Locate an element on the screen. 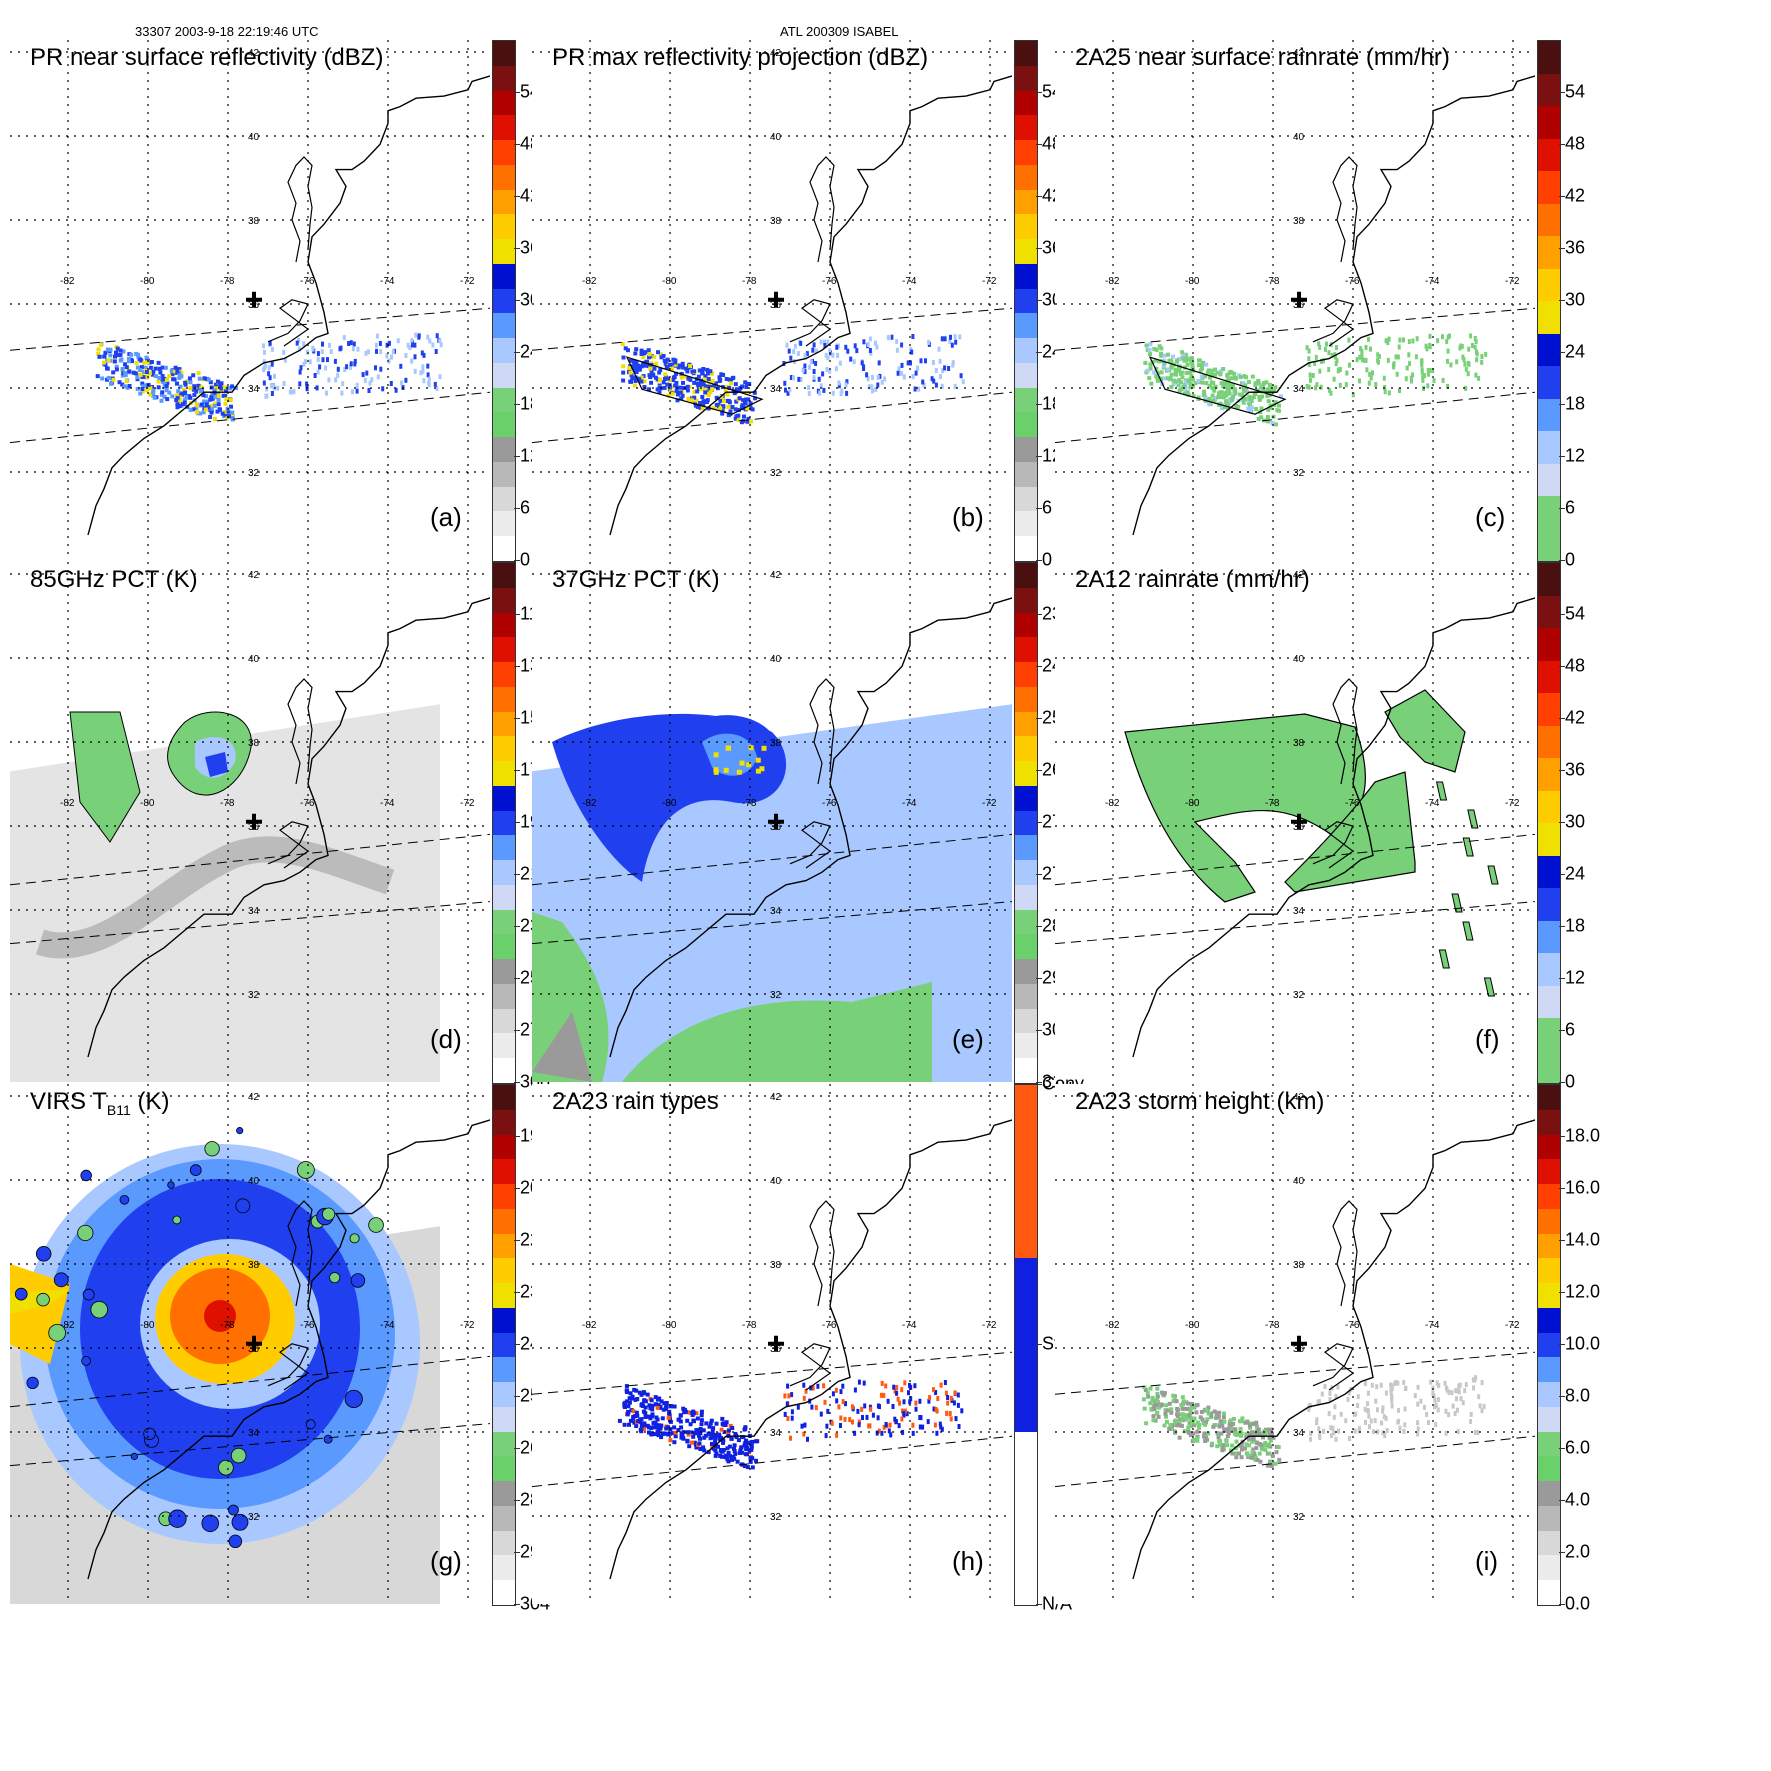 The height and width of the screenshot is (1771, 1771). map-canvas: -82 -80 -78 -76 -74 -72 42 40 38 36 34 32 is located at coordinates (1295, 1344).